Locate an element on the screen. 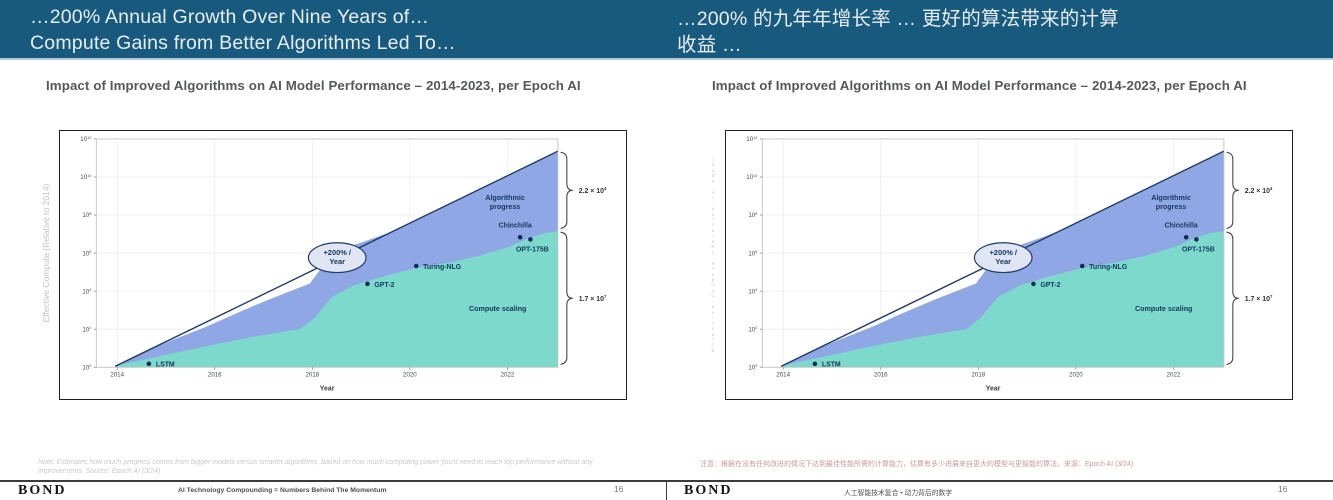 The height and width of the screenshot is (500, 1333). footer-title-right: 人工智能技术复合 • 动力背后的数字 is located at coordinates (898, 493).